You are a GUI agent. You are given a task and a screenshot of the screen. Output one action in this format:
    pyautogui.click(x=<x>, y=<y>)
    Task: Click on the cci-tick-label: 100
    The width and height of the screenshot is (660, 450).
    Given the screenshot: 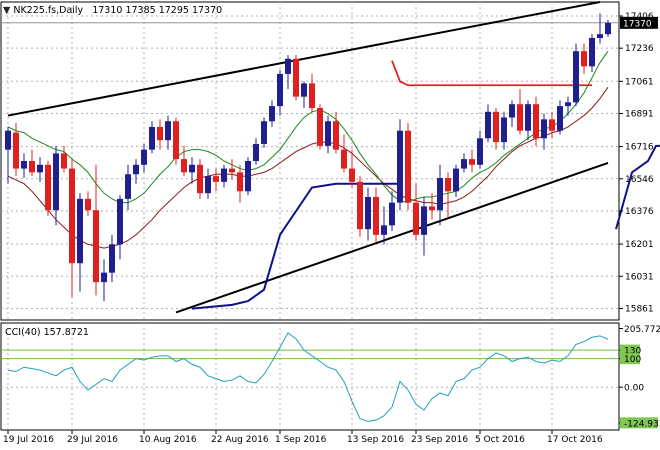 What is the action you would take?
    pyautogui.click(x=632, y=360)
    